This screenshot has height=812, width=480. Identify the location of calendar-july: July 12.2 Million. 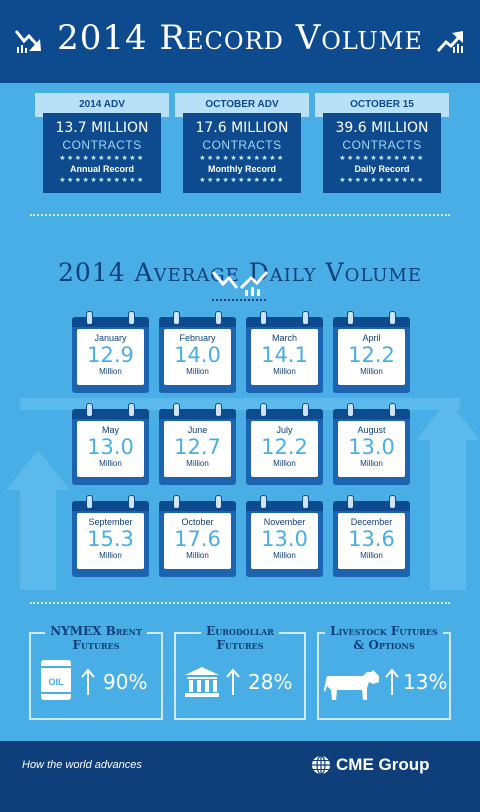
(284, 444).